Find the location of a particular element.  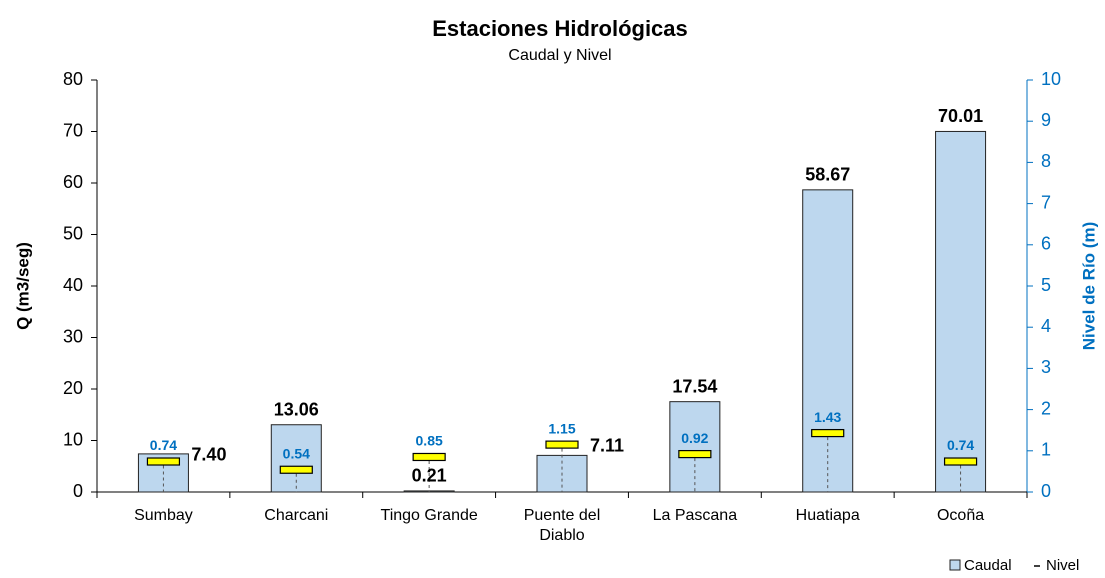

legend-swatch is located at coordinates (955, 565).